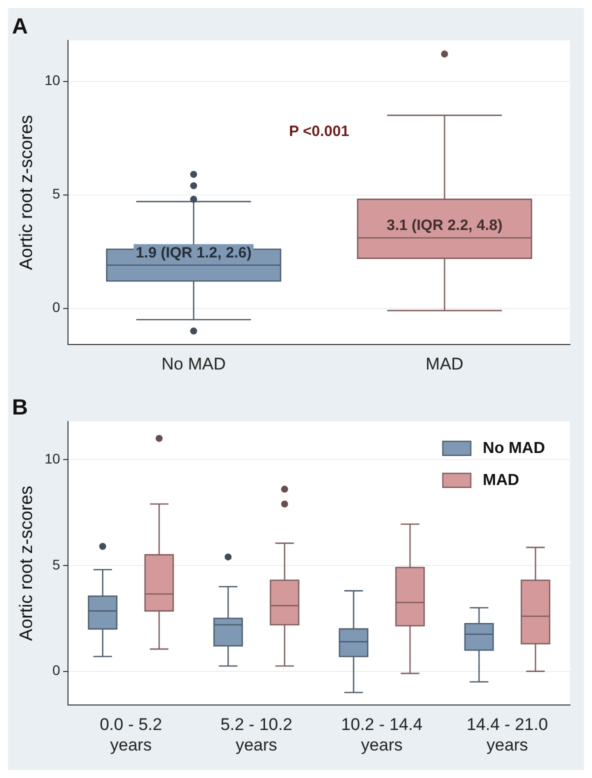  Describe the element at coordinates (381, 734) in the screenshot. I see `x-tick-label: 10.2 - 14.4 years` at that location.